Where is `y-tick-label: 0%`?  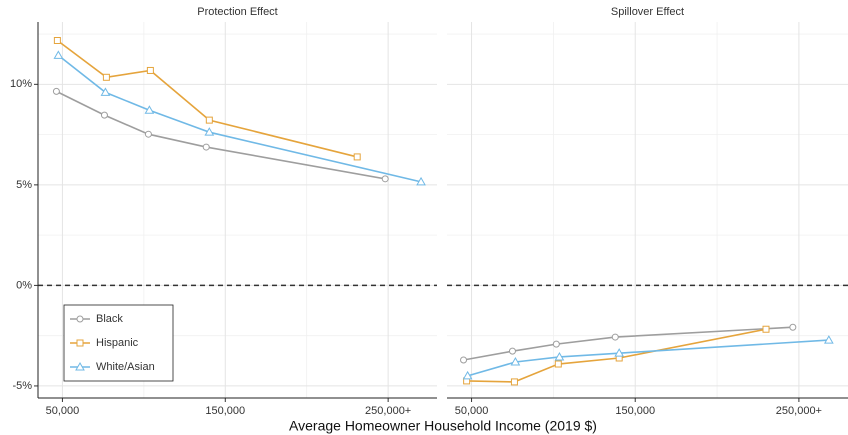 y-tick-label: 0% is located at coordinates (24, 285).